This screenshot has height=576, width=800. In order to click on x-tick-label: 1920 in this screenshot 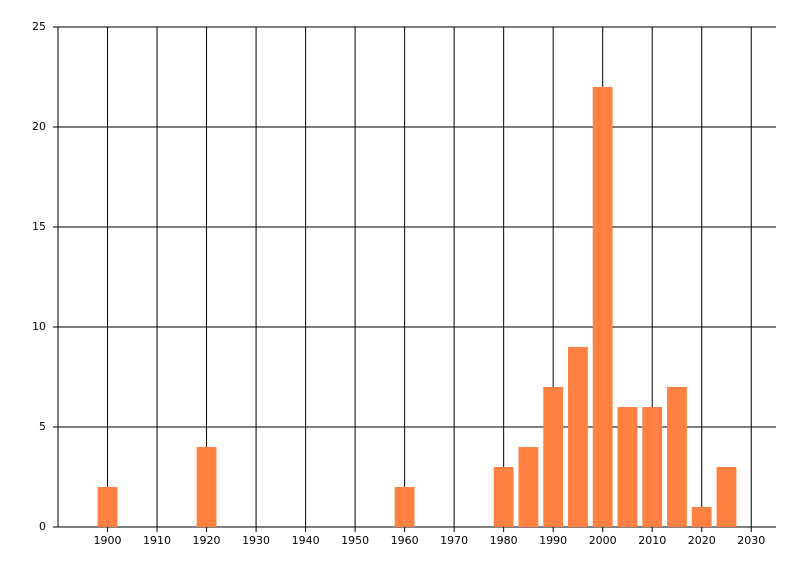, I will do `click(207, 540)`.